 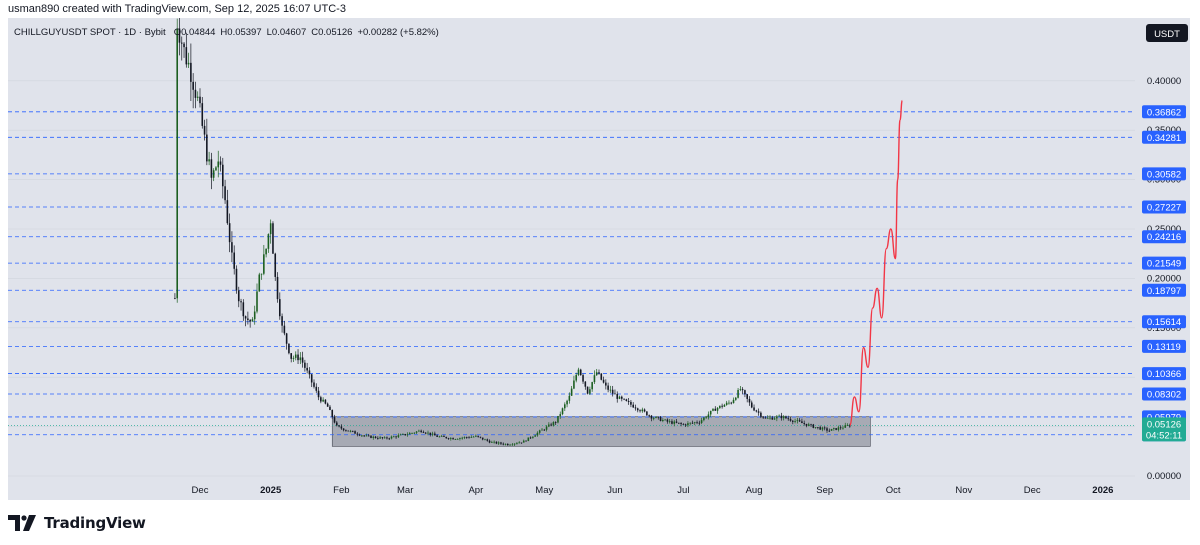 What do you see at coordinates (95, 523) in the screenshot?
I see `tradingview-logo-text: TradingView` at bounding box center [95, 523].